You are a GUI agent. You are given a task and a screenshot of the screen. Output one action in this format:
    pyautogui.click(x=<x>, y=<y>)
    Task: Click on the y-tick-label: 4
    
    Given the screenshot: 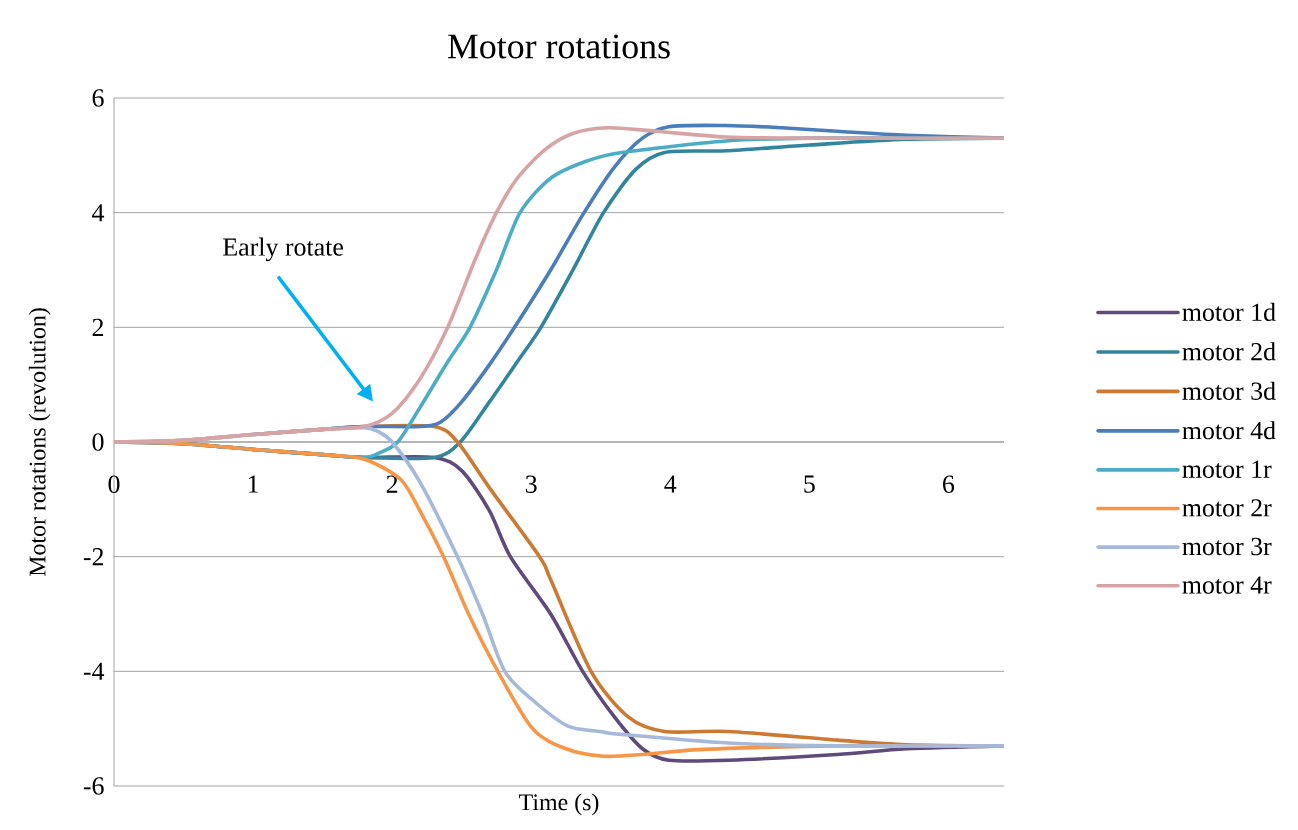 What is the action you would take?
    pyautogui.click(x=98, y=213)
    